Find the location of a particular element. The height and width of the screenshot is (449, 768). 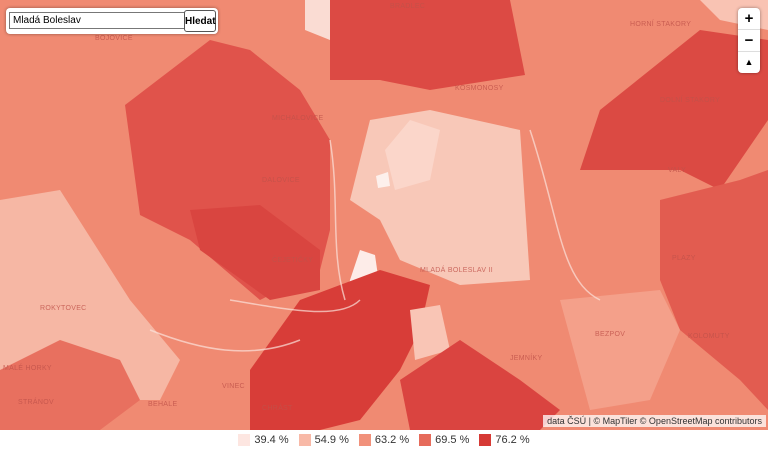

legend-item: 76.2 % is located at coordinates (504, 439).